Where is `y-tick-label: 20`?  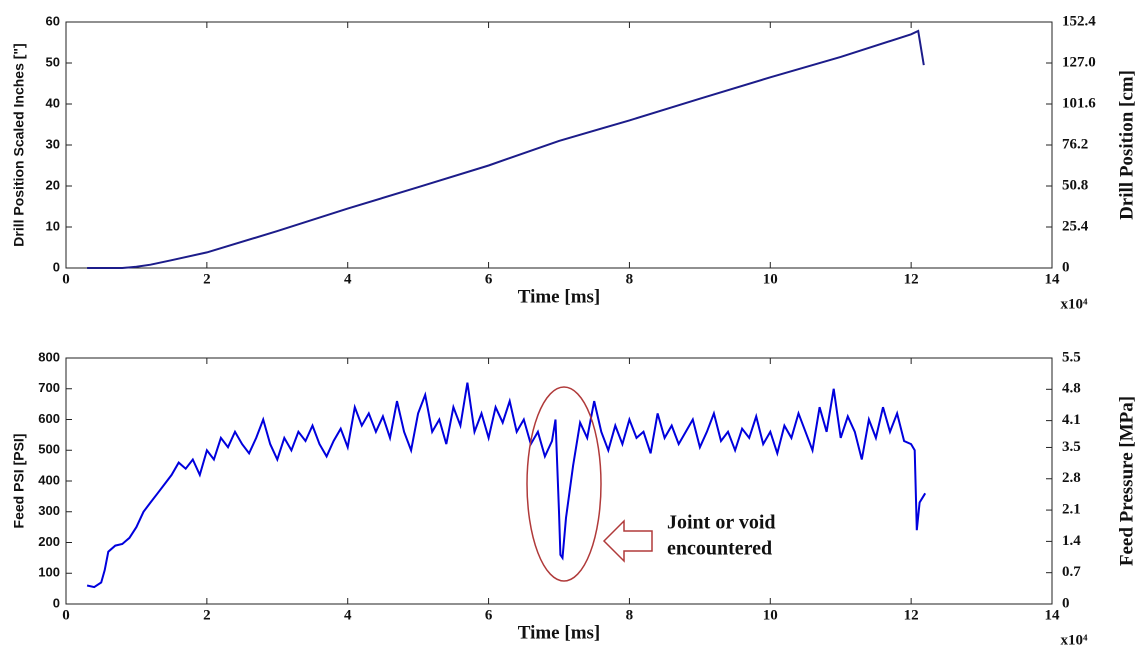
y-tick-label: 20 is located at coordinates (53, 184).